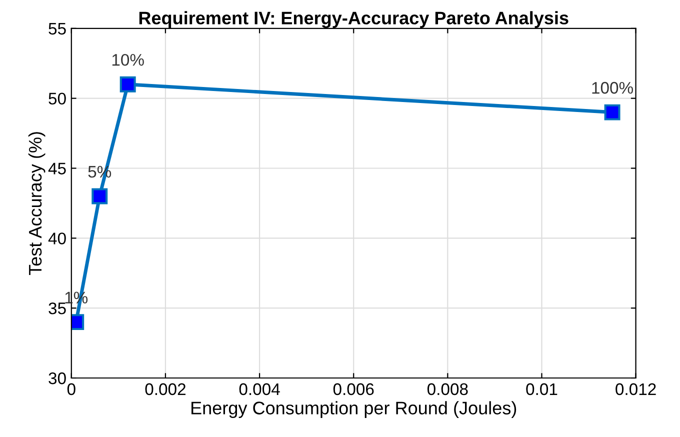  I want to click on y-tick-label: 45, so click(57, 168).